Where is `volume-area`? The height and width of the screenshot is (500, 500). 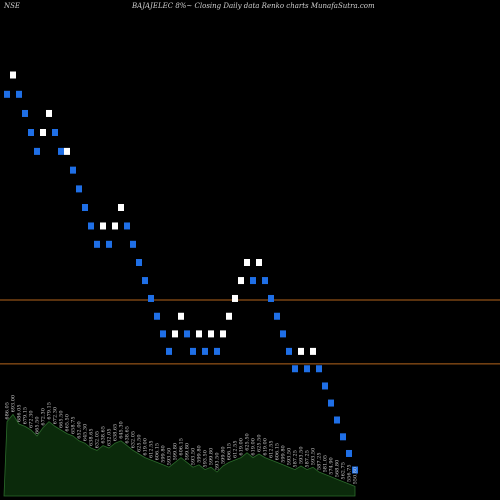 volume-area is located at coordinates (179, 455).